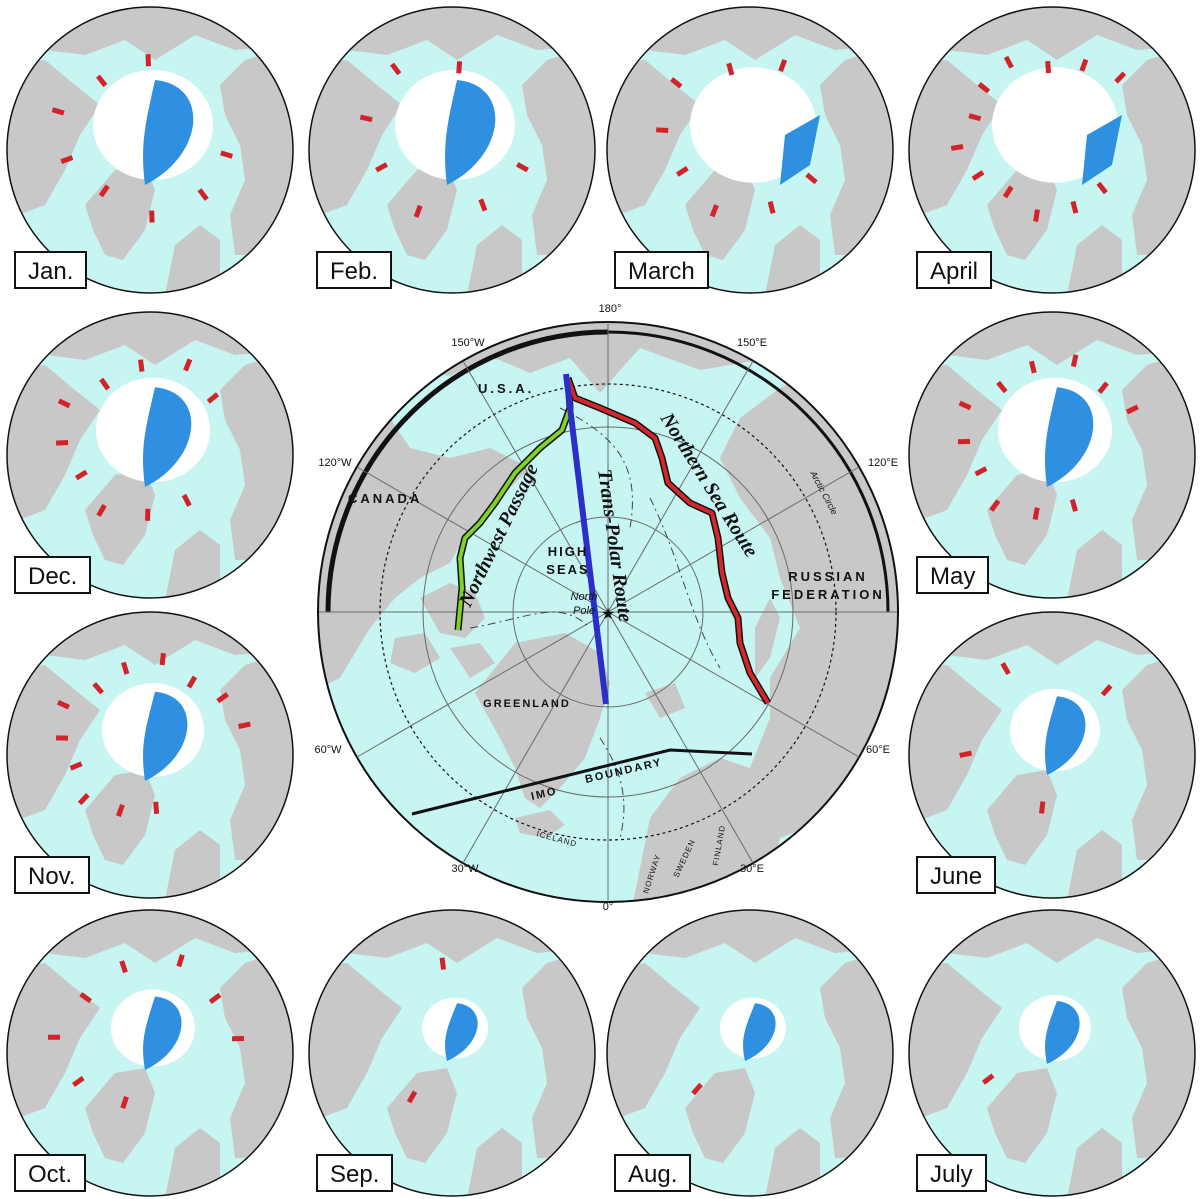 The height and width of the screenshot is (1199, 1202). I want to click on panel-jan: Jan., so click(150, 150).